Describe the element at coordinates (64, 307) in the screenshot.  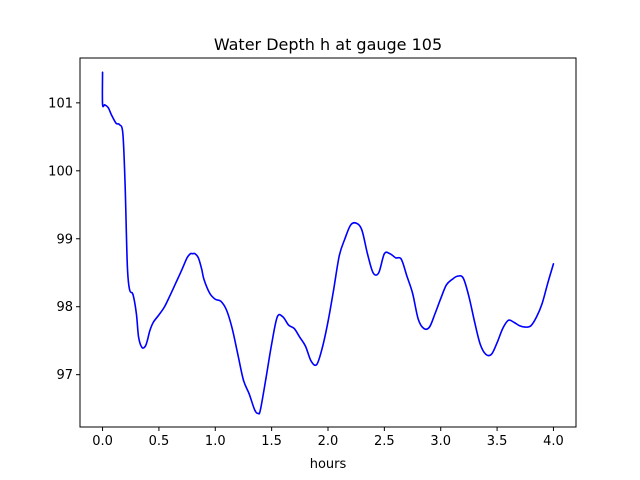
I see `y-tick-label: 98` at that location.